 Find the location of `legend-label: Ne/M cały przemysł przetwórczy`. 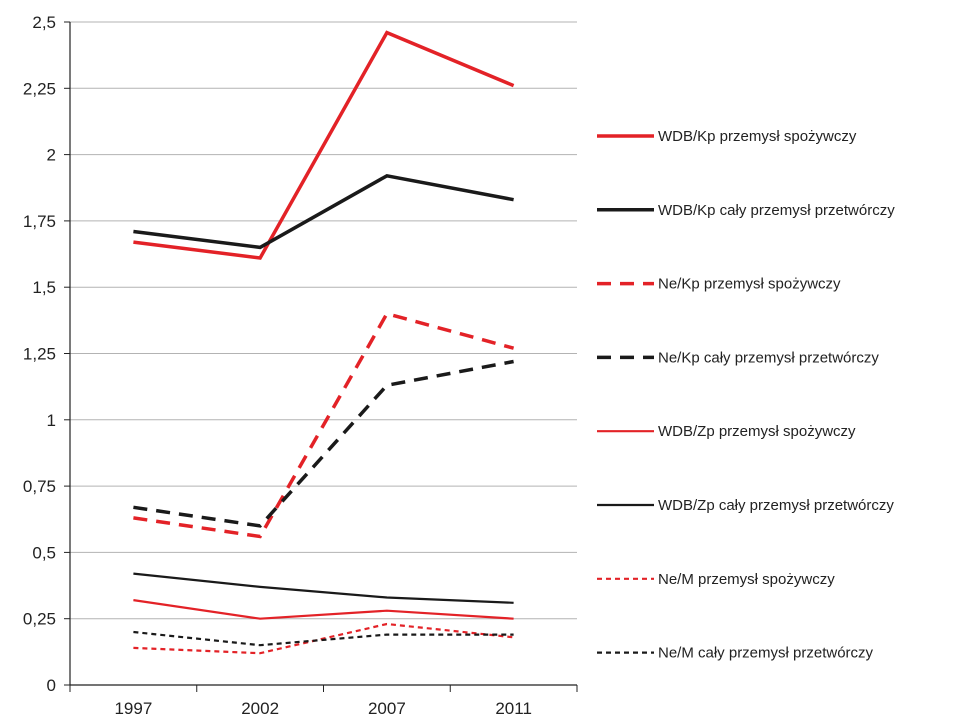

legend-label: Ne/M cały przemysł przetwórczy is located at coordinates (766, 653).